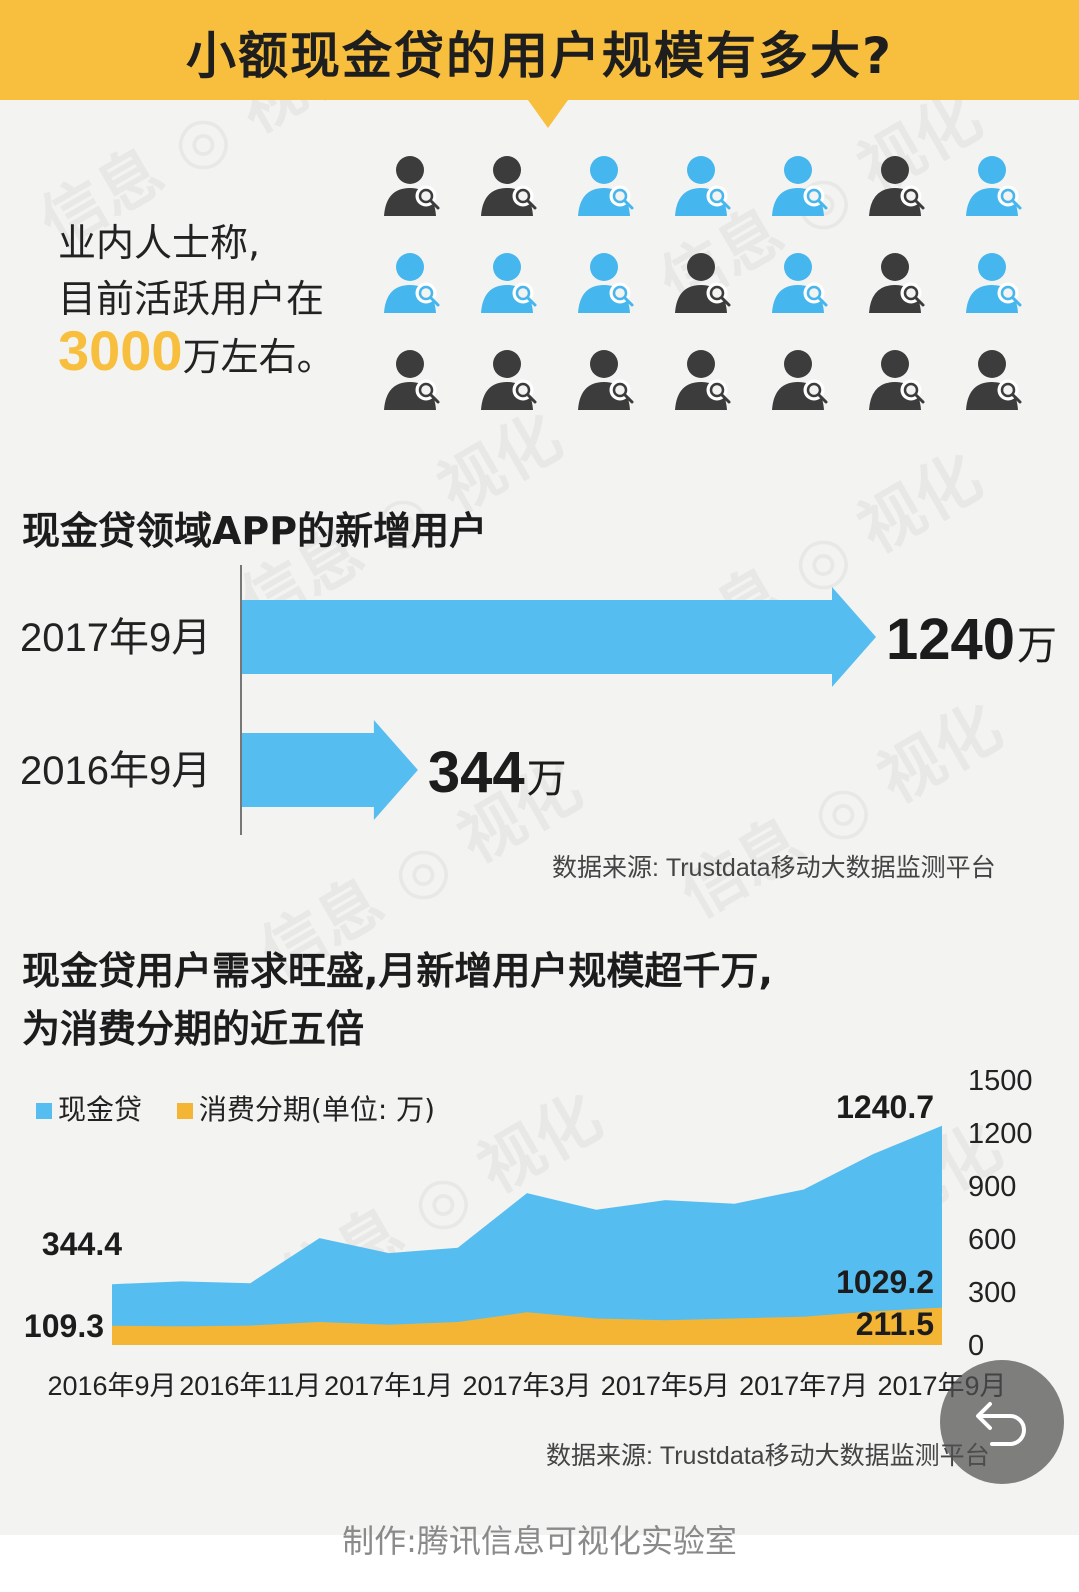 This screenshot has height=1592, width=1079. Describe the element at coordinates (885, 1282) in the screenshot. I see `data-label: 1029.2` at that location.